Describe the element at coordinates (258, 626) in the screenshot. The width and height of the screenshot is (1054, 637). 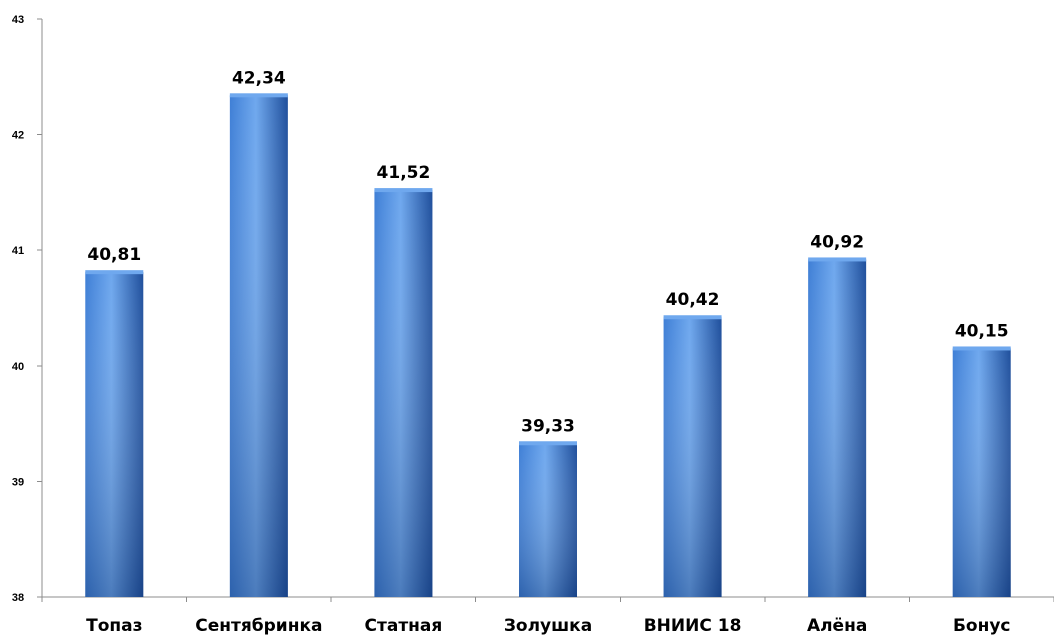
I see `x-tick-label: Сентябринка` at that location.